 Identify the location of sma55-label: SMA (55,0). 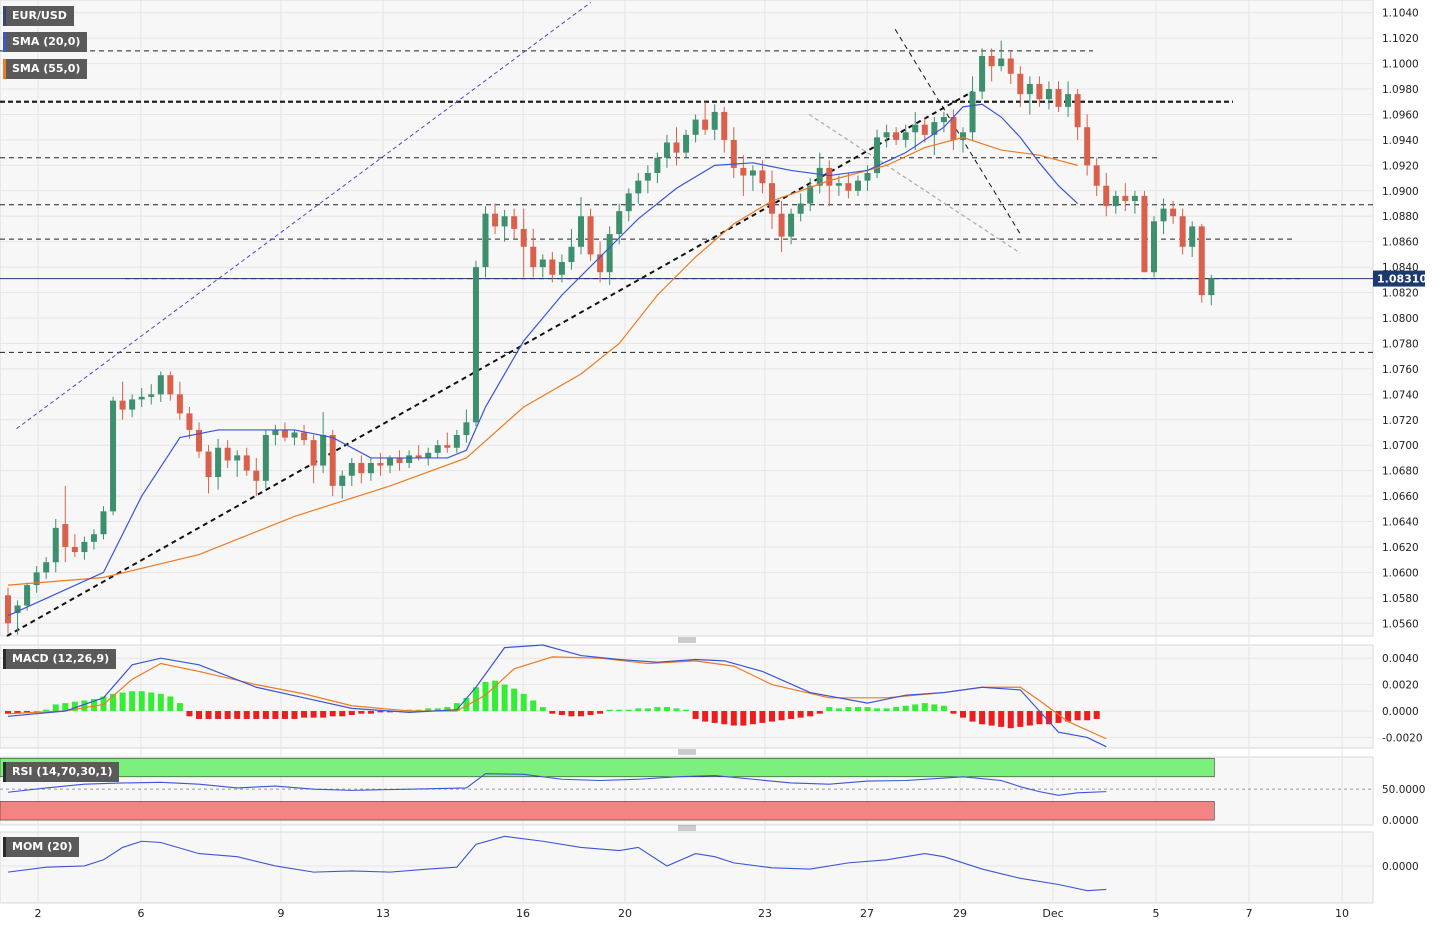
(45, 69).